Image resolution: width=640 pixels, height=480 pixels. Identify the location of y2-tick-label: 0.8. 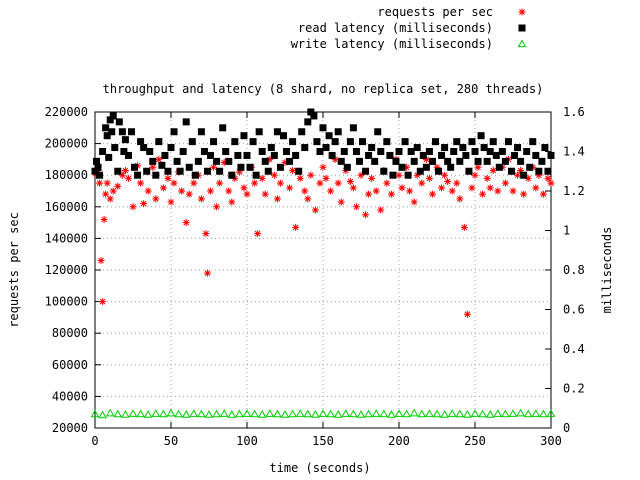
(574, 270).